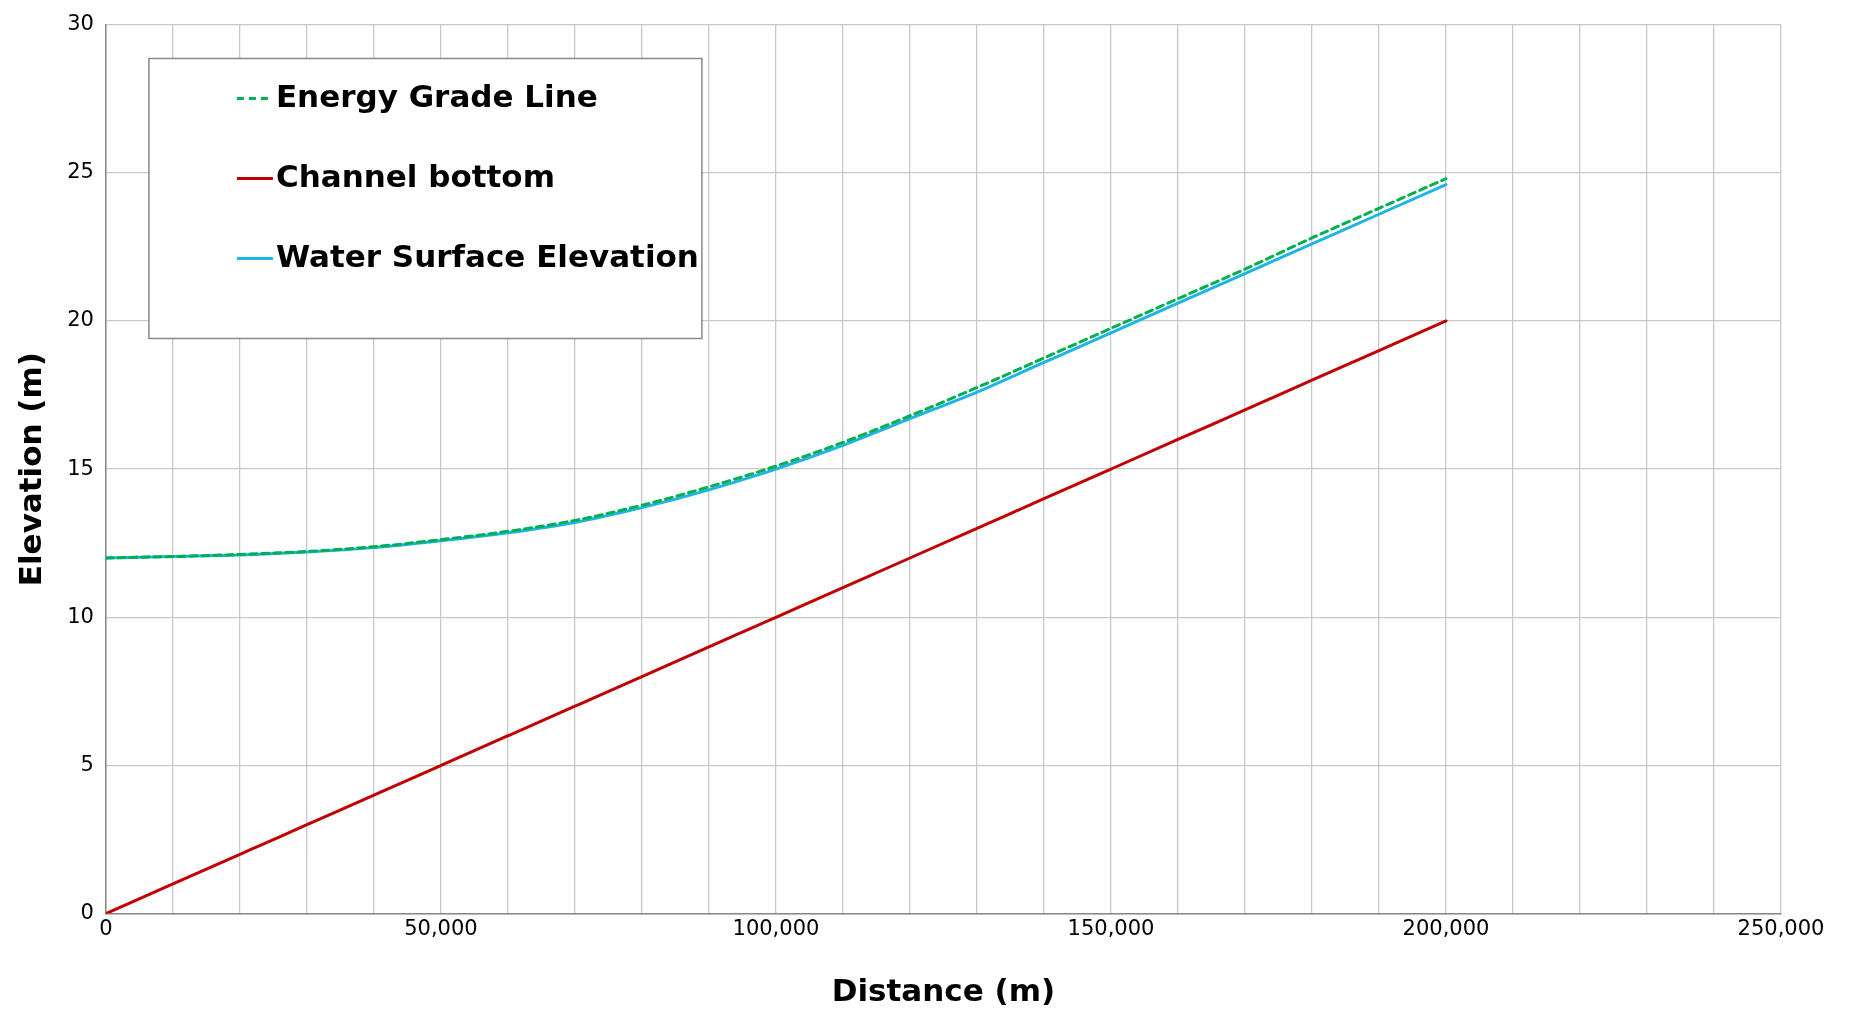  What do you see at coordinates (436, 95) in the screenshot?
I see `legend-label: Energy Grade Line` at bounding box center [436, 95].